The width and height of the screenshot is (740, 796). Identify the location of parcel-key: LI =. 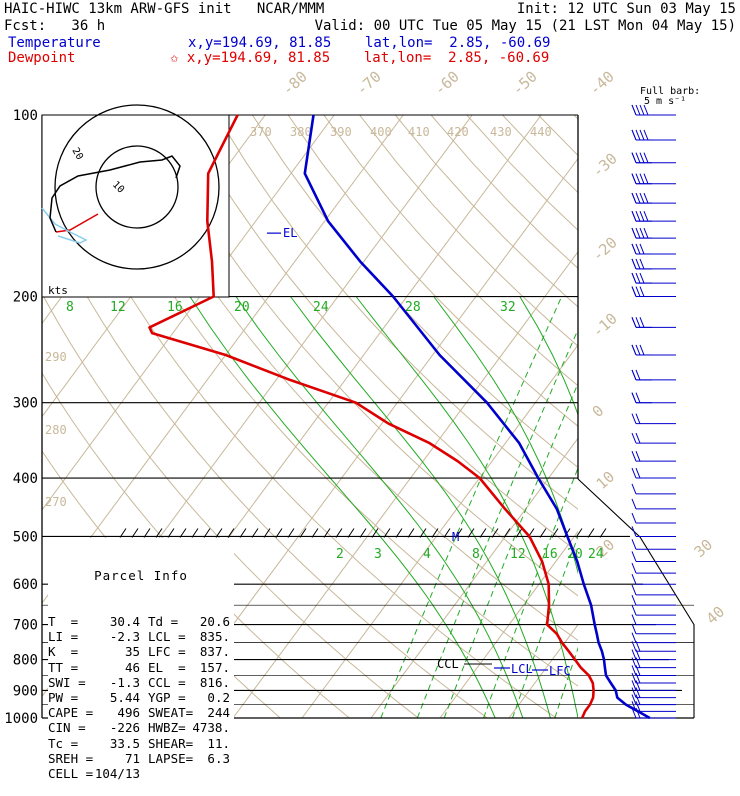
(63, 636).